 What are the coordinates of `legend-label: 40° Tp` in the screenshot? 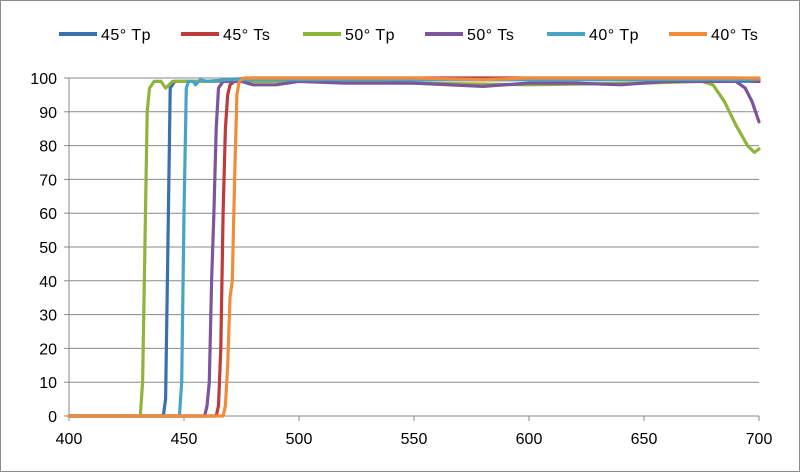 It's located at (614, 35).